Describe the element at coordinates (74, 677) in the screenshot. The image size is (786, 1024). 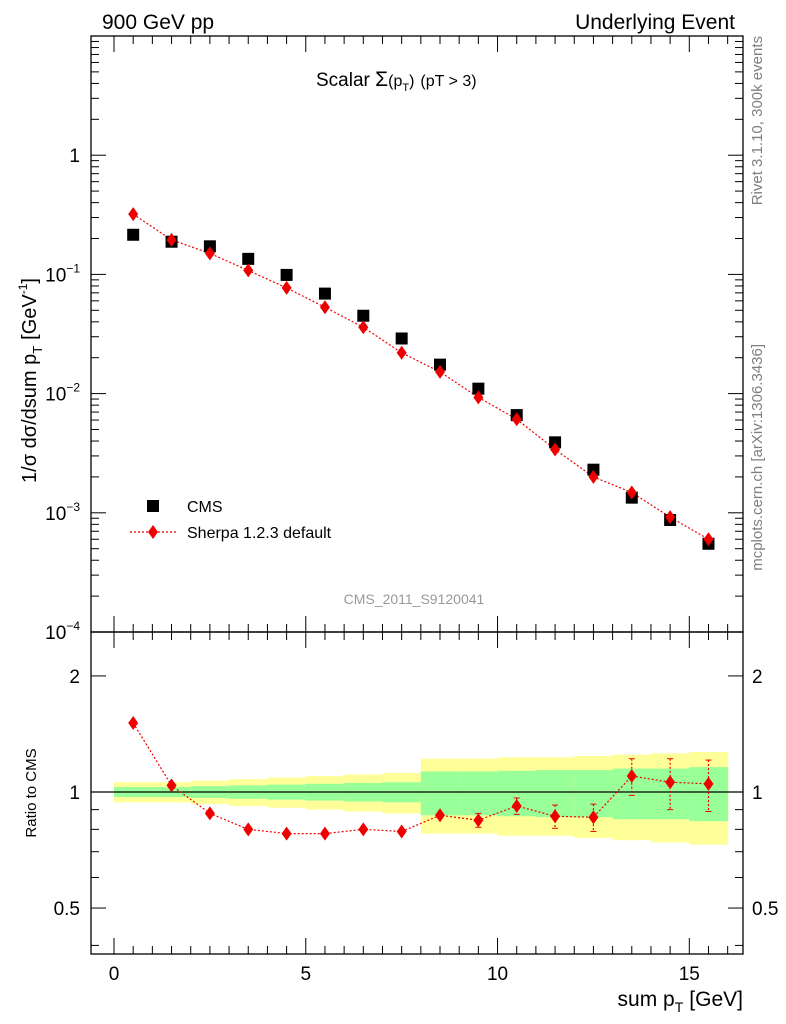
I see `ratio-ytick-label-left: 2` at that location.